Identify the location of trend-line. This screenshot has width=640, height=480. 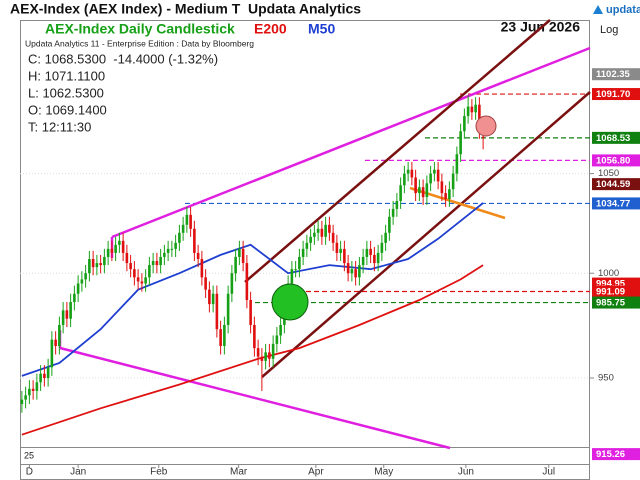
(255, 398).